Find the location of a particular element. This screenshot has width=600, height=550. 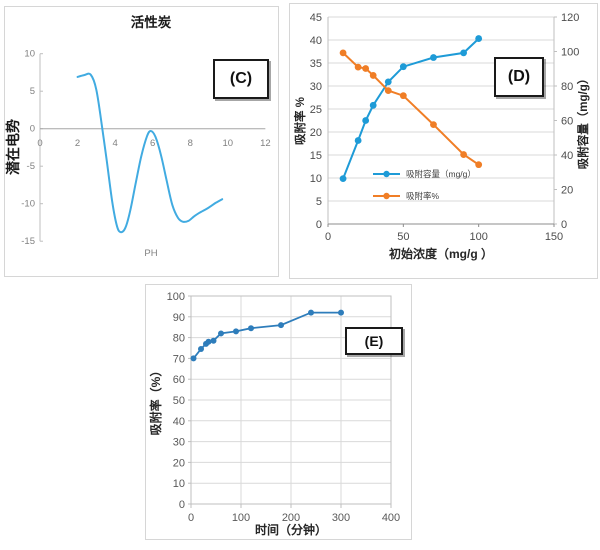

y-axis-title: 潜在电势 is located at coordinates (13, 147).